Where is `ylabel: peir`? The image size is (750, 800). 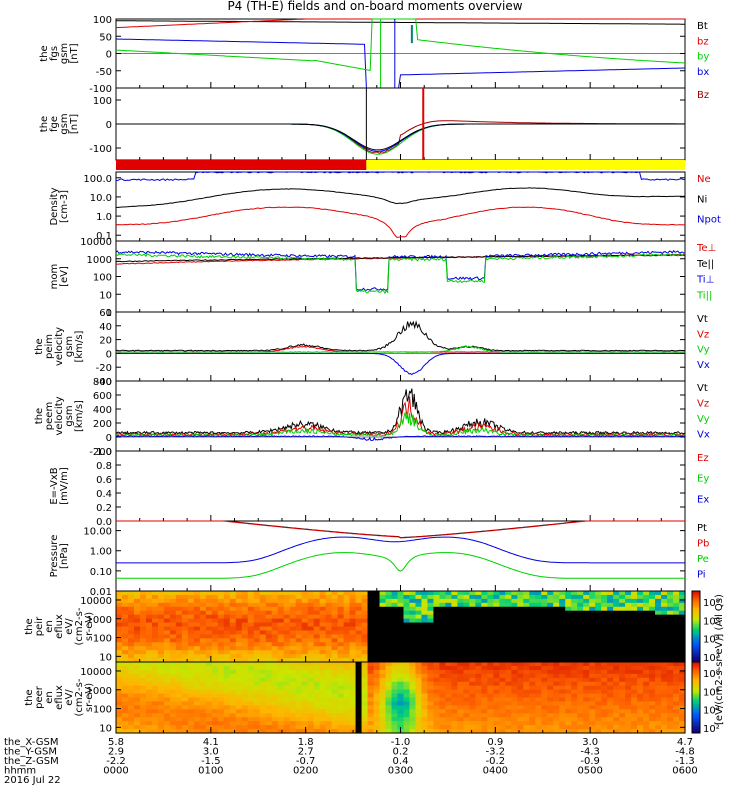 ylabel: peir is located at coordinates (39, 626).